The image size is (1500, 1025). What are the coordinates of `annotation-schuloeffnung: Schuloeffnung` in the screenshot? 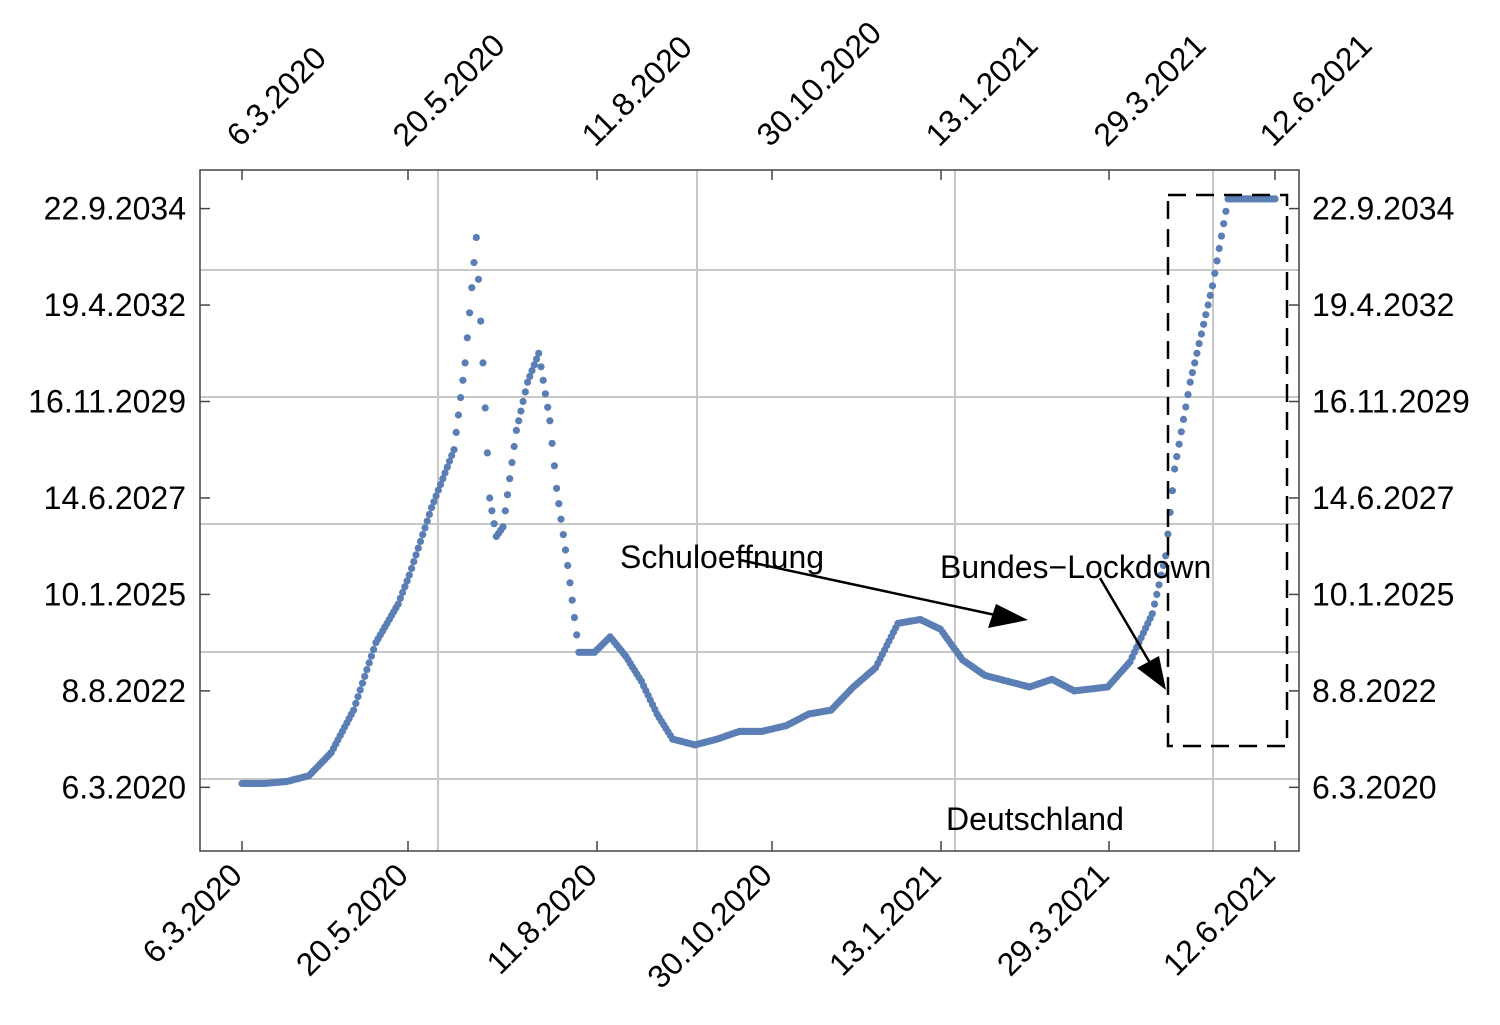 It's located at (722, 557).